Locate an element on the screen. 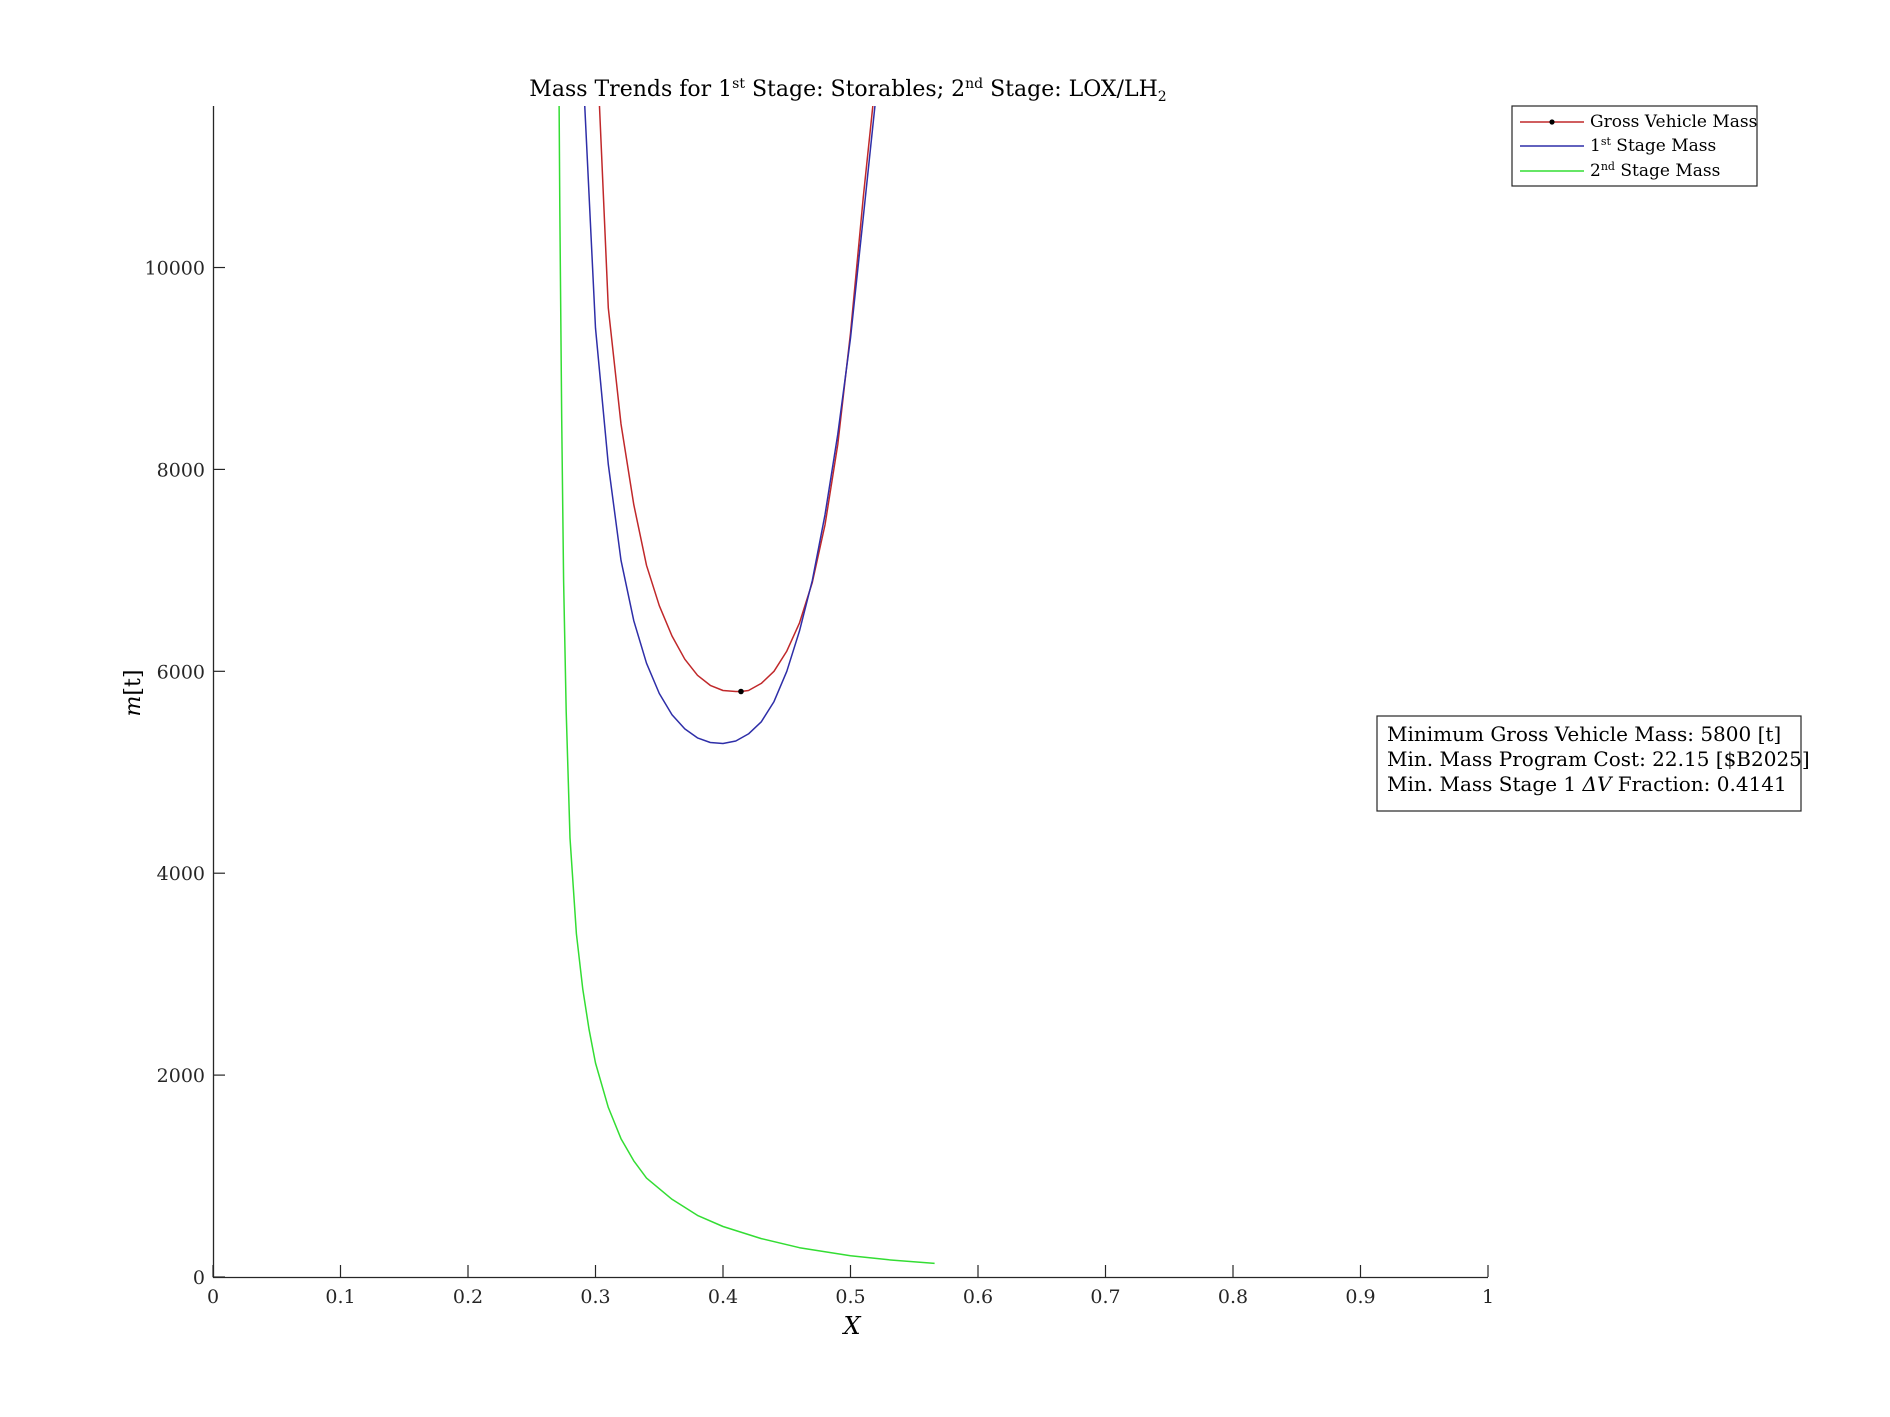  y-tick-label: 10000 is located at coordinates (175, 269).